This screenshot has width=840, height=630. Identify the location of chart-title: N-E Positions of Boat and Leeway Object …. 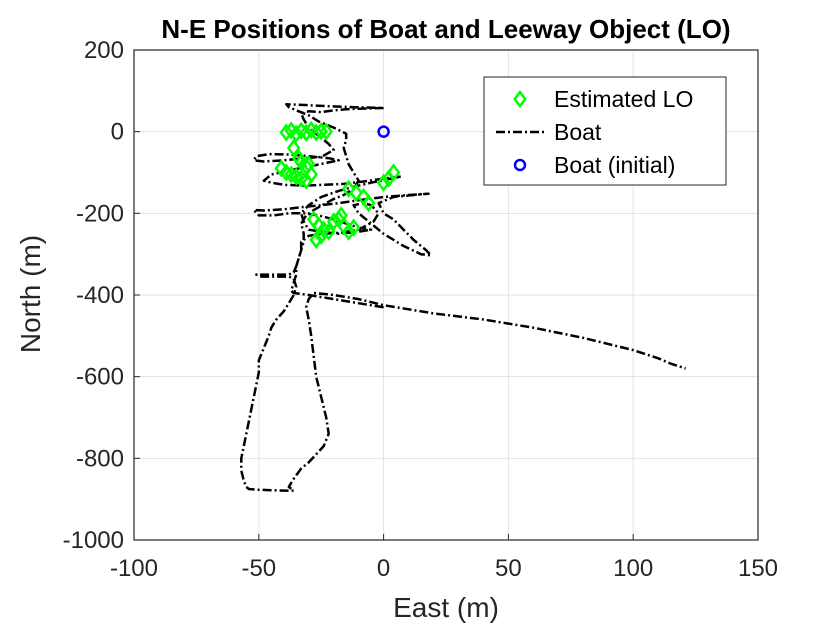
(445, 29).